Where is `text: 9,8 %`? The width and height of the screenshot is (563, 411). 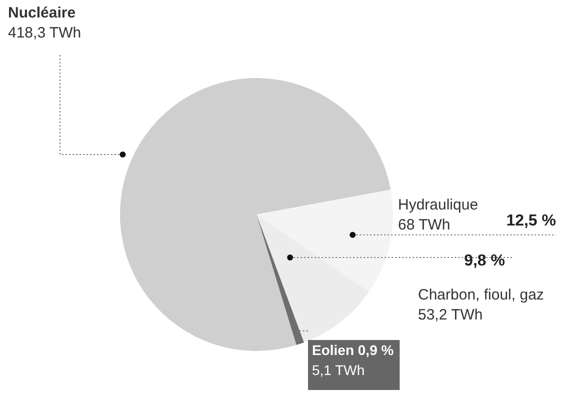 text: 9,8 % is located at coordinates (484, 261).